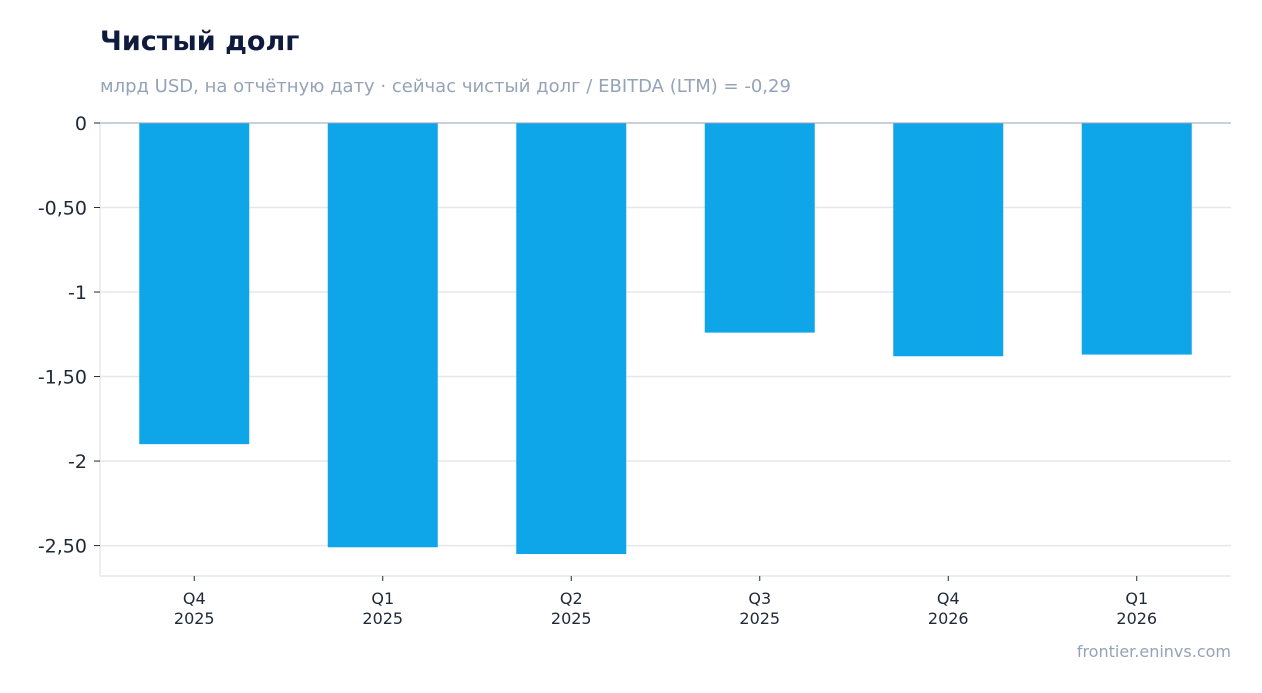  I want to click on y-tick-label: -0,50, so click(62, 209).